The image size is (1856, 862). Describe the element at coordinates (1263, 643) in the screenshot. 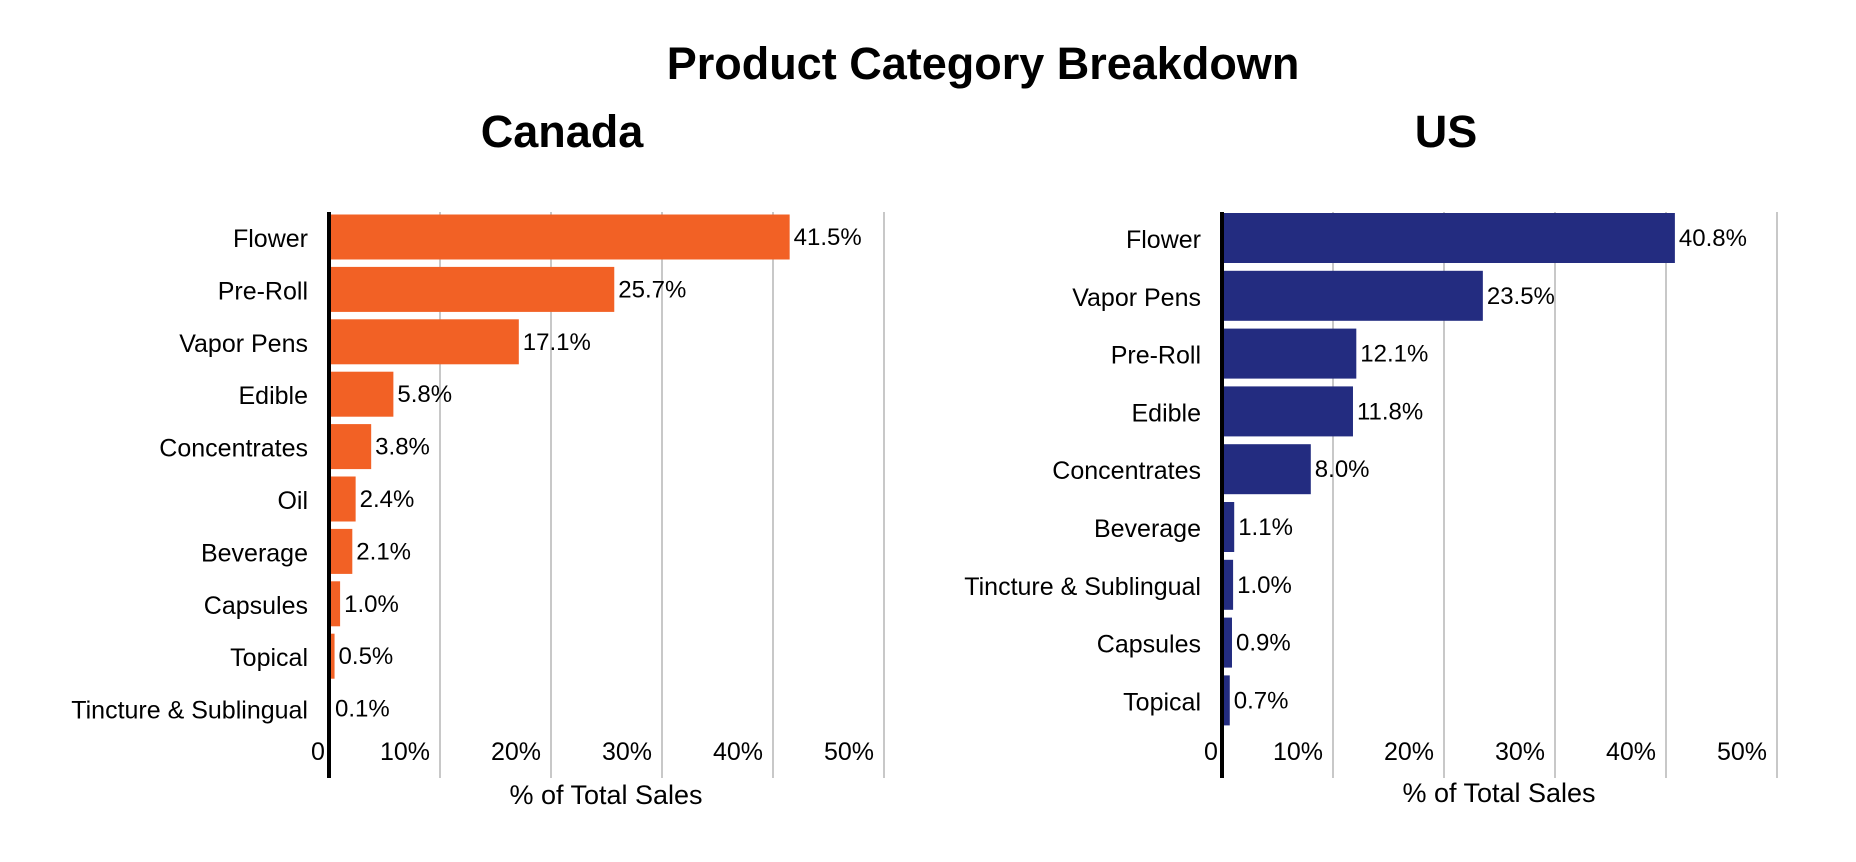

I see `value-label-us-7: 0.9%` at that location.